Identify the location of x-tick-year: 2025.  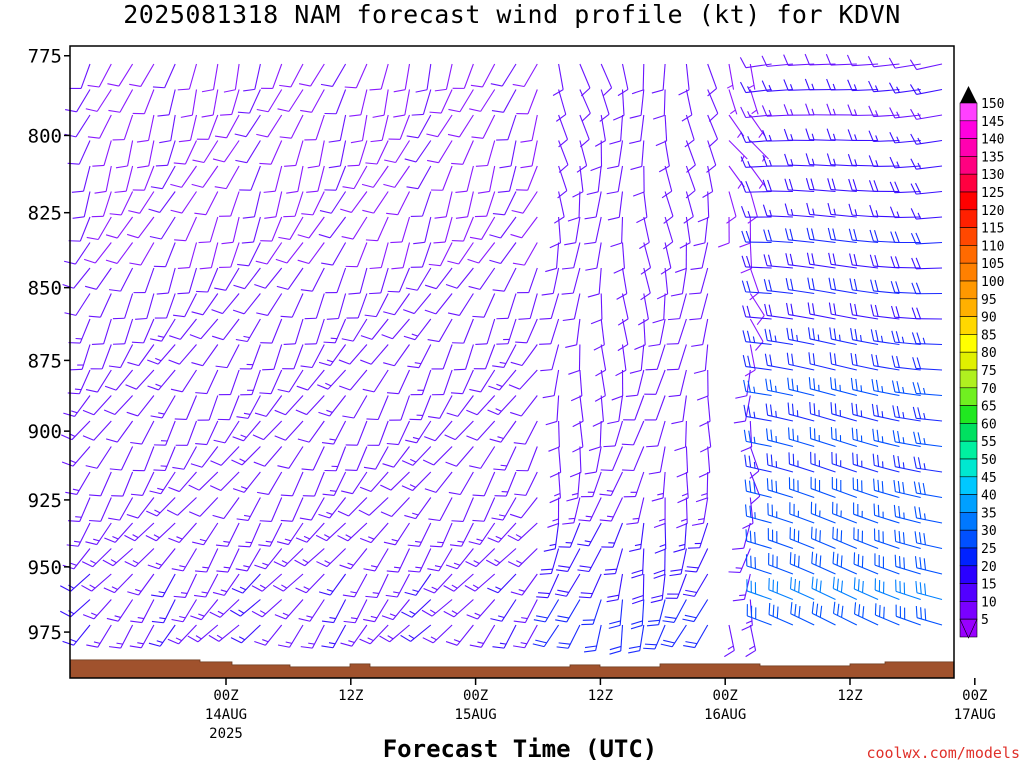
(226, 734).